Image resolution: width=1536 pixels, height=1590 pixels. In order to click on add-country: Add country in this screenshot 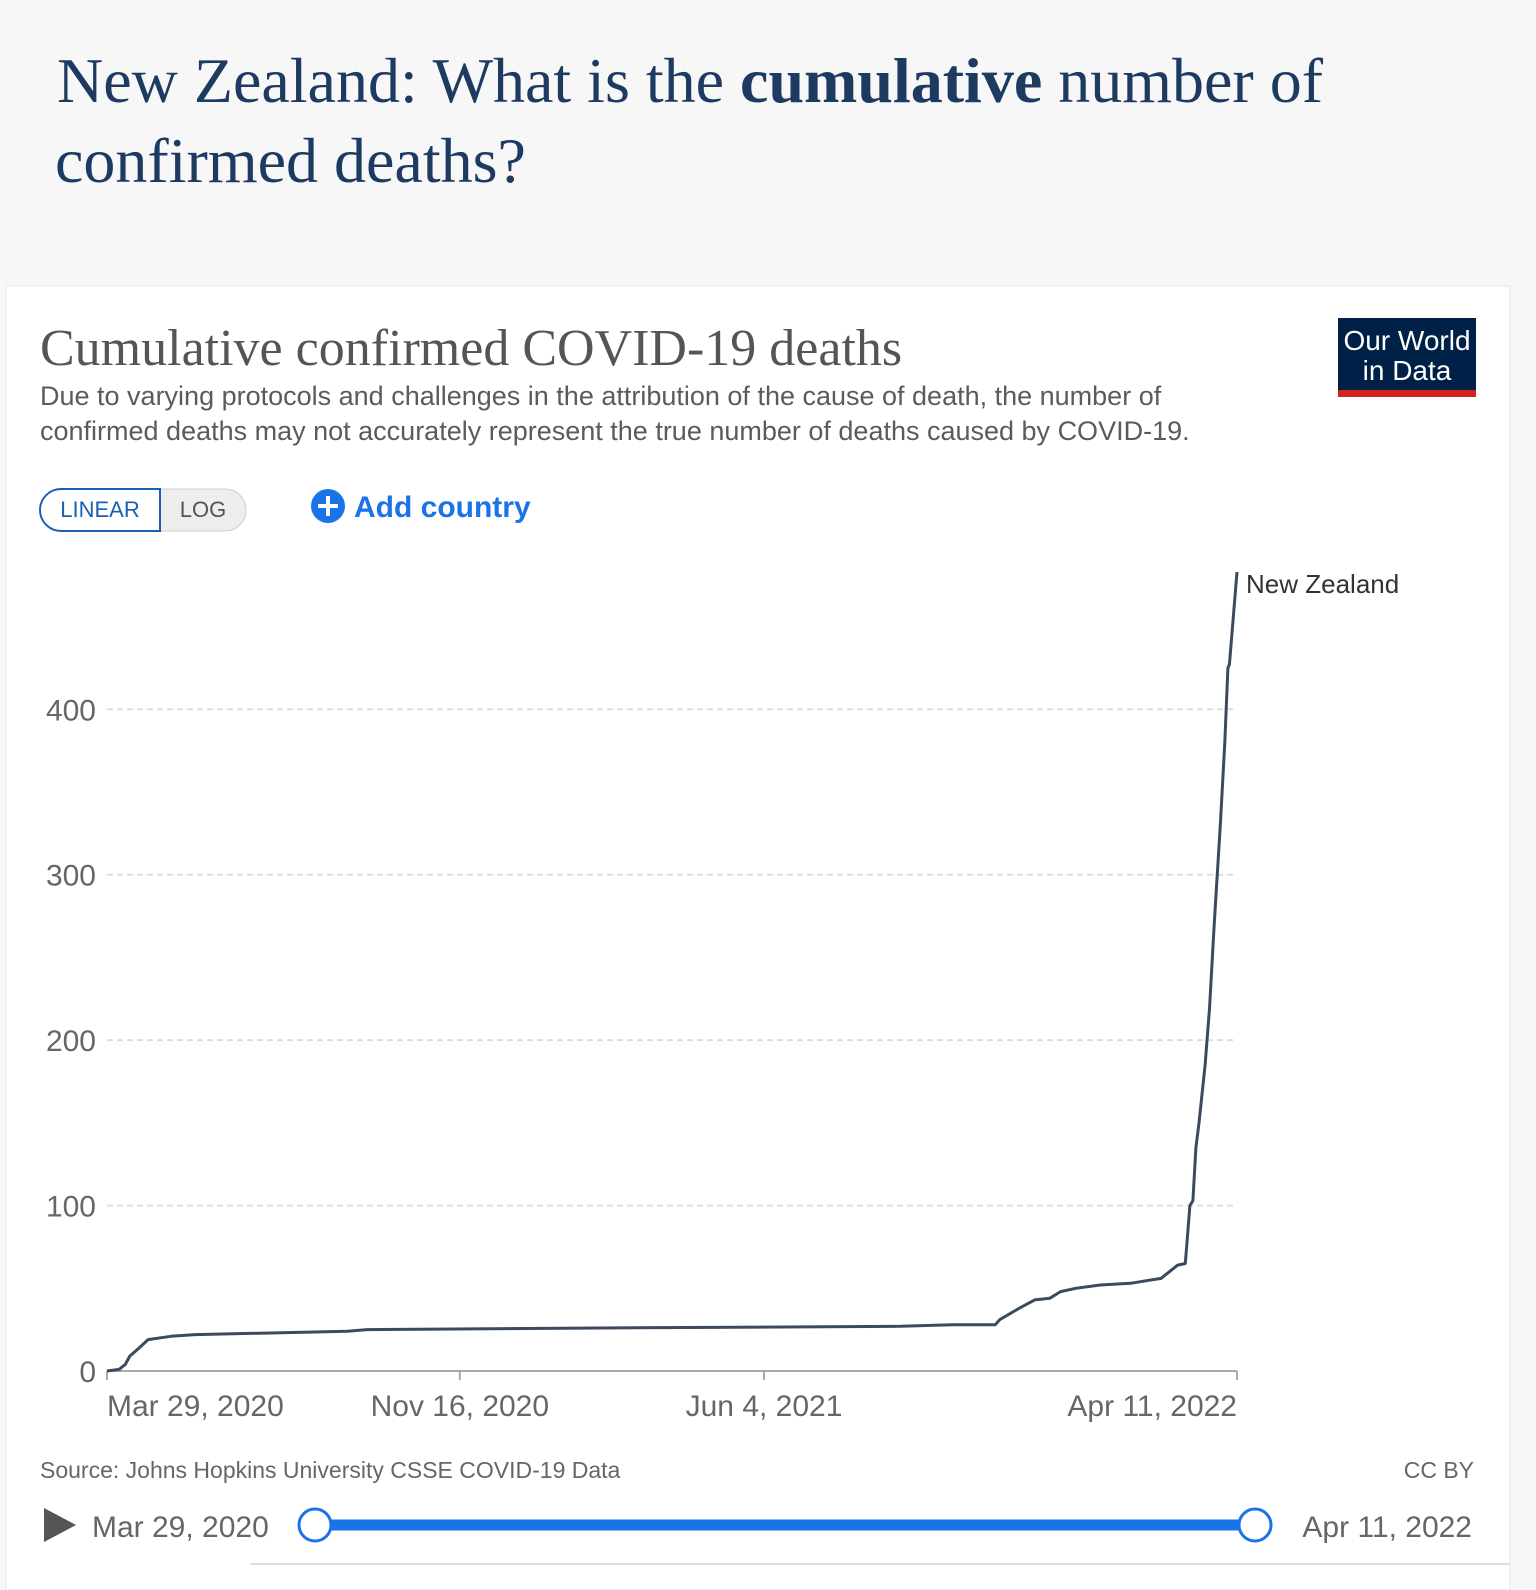, I will do `click(442, 507)`.